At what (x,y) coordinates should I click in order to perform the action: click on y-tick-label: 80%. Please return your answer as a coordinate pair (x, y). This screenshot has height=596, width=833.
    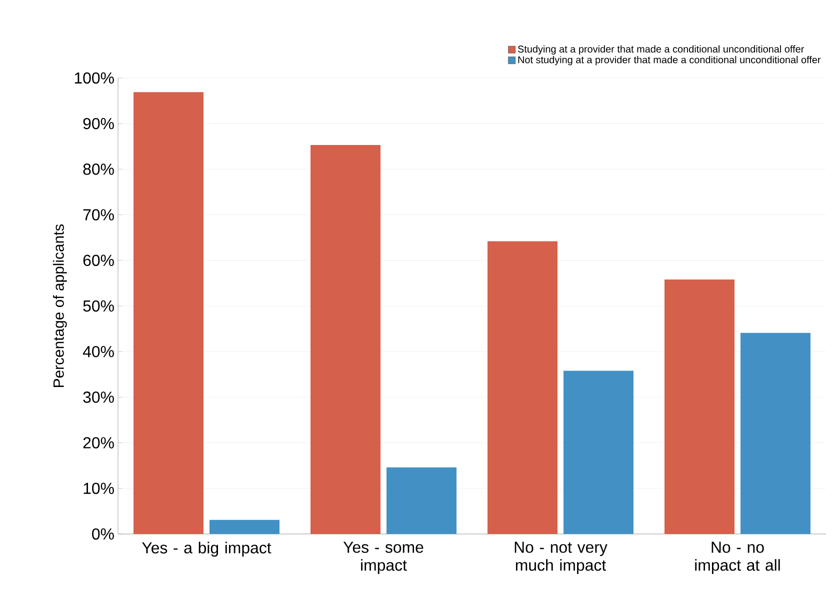
    Looking at the image, I should click on (98, 169).